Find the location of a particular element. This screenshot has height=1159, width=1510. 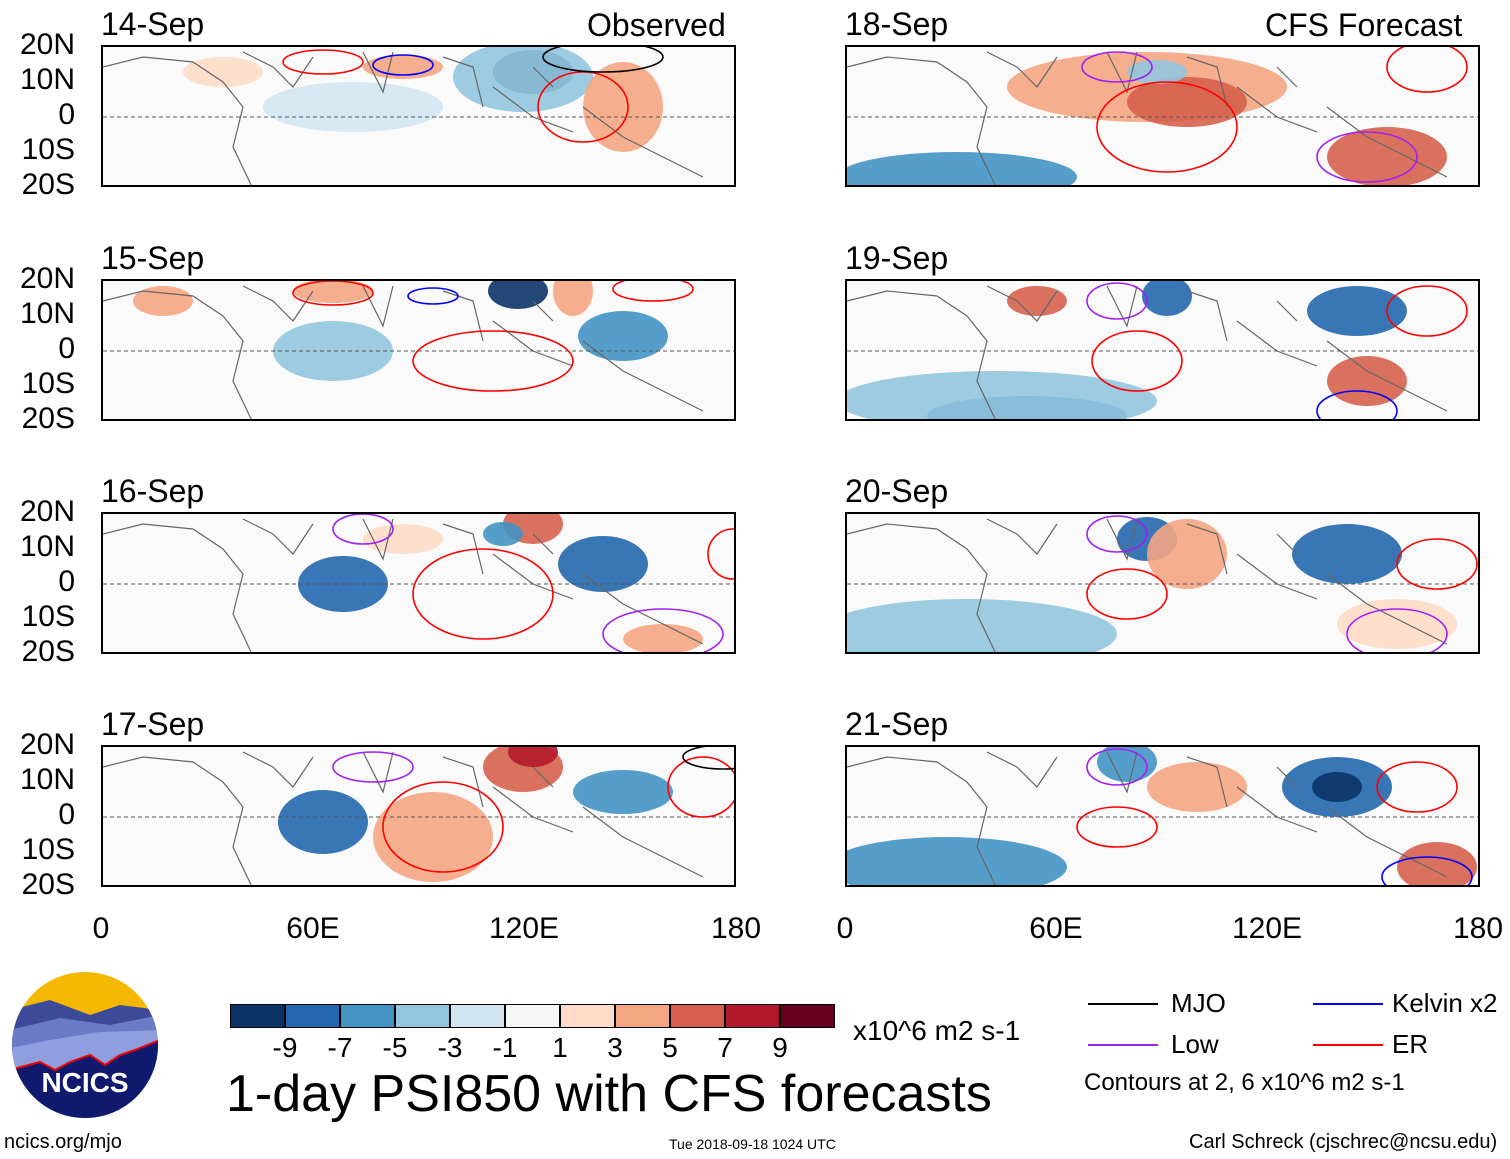

panel-date: 14-Sep is located at coordinates (153, 24).